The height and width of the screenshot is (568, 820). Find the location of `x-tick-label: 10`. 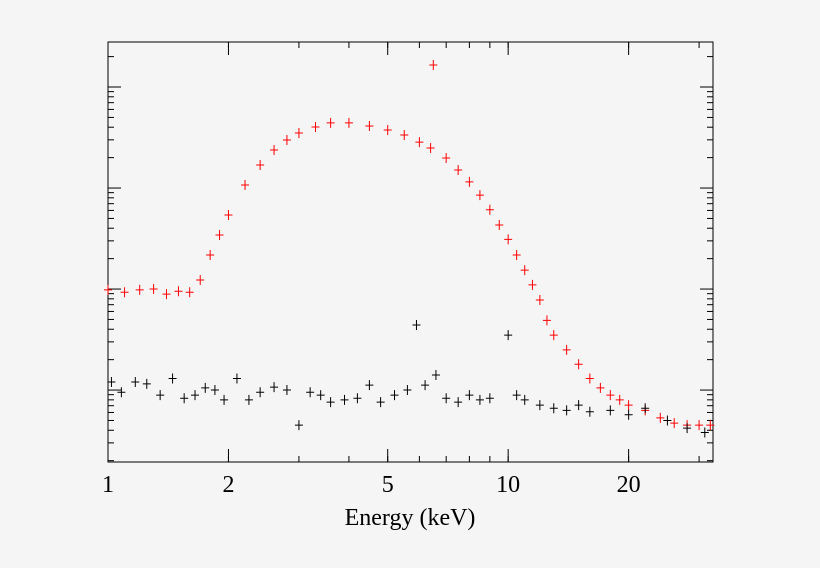

x-tick-label: 10 is located at coordinates (508, 485).